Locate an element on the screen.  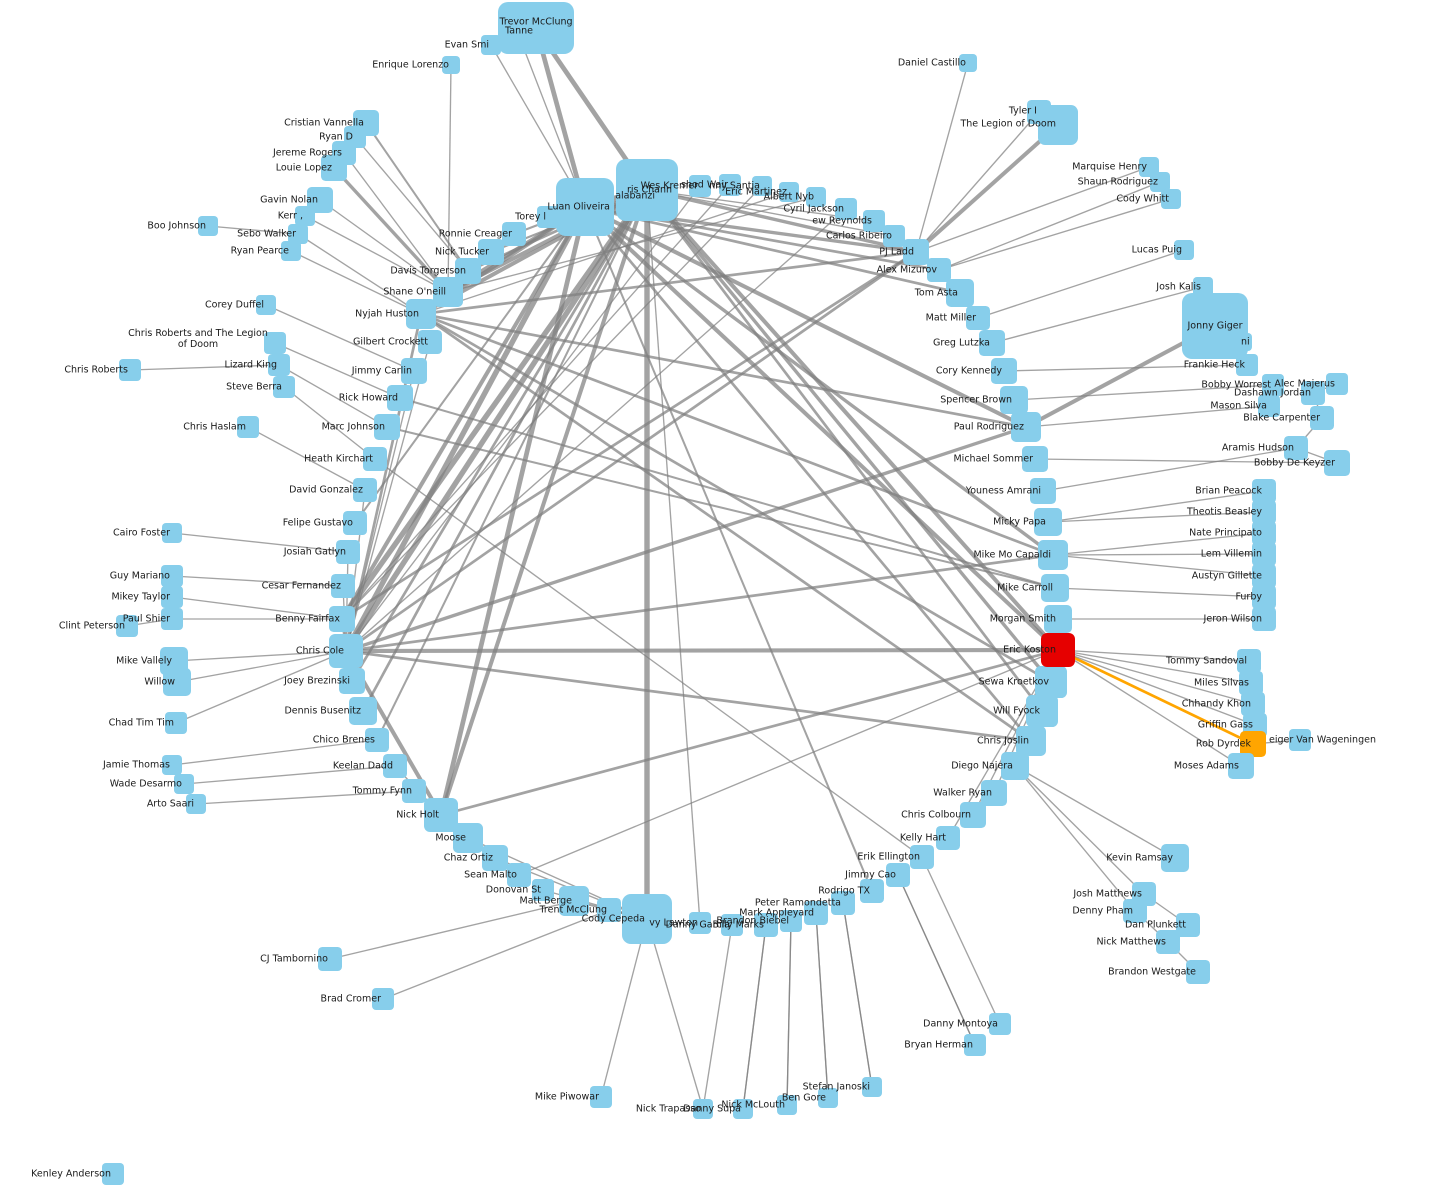
graph-node-daniel-castillo is located at coordinates (968, 63).